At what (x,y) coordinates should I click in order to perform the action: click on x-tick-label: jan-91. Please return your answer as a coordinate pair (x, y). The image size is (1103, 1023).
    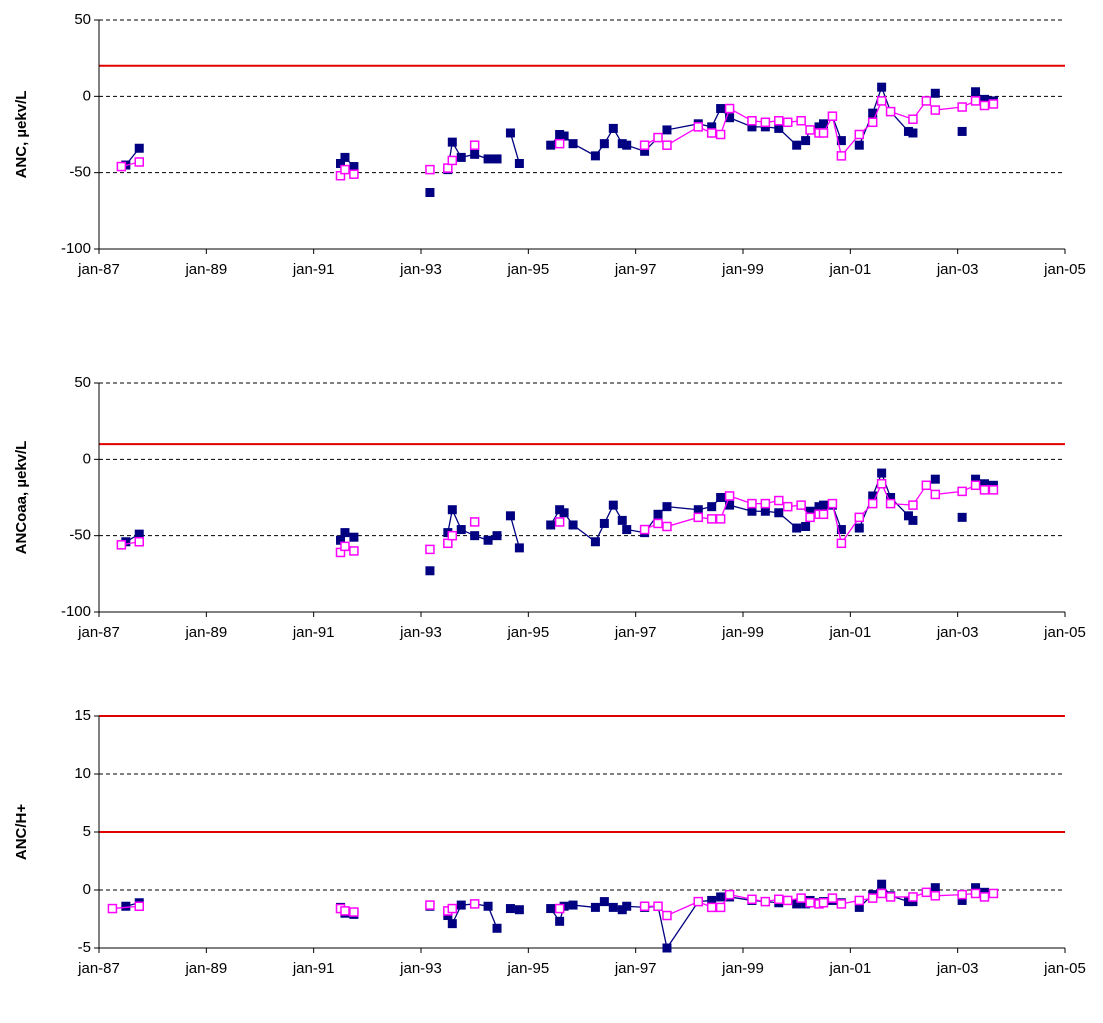
    Looking at the image, I should click on (313, 968).